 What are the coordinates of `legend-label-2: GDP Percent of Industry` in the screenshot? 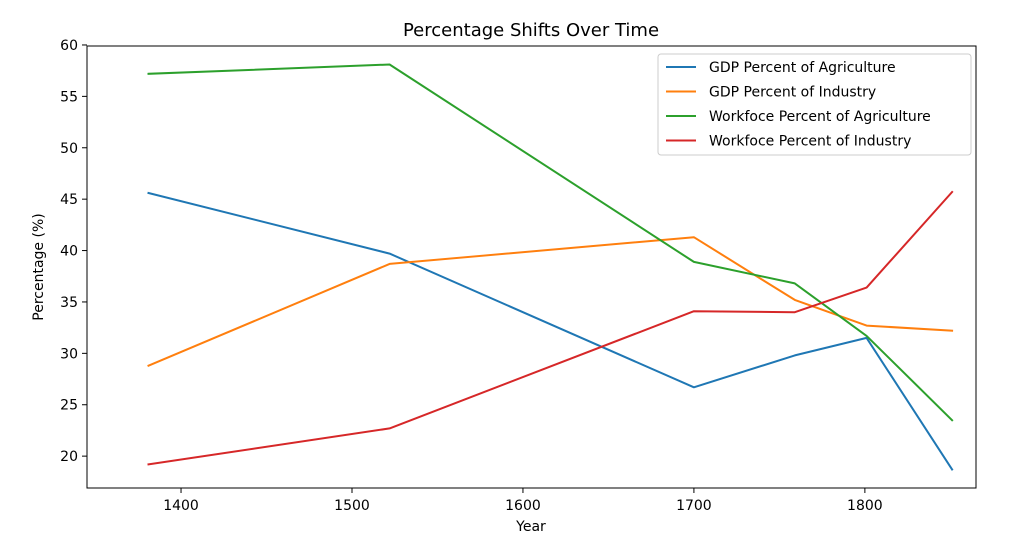 It's located at (792, 93).